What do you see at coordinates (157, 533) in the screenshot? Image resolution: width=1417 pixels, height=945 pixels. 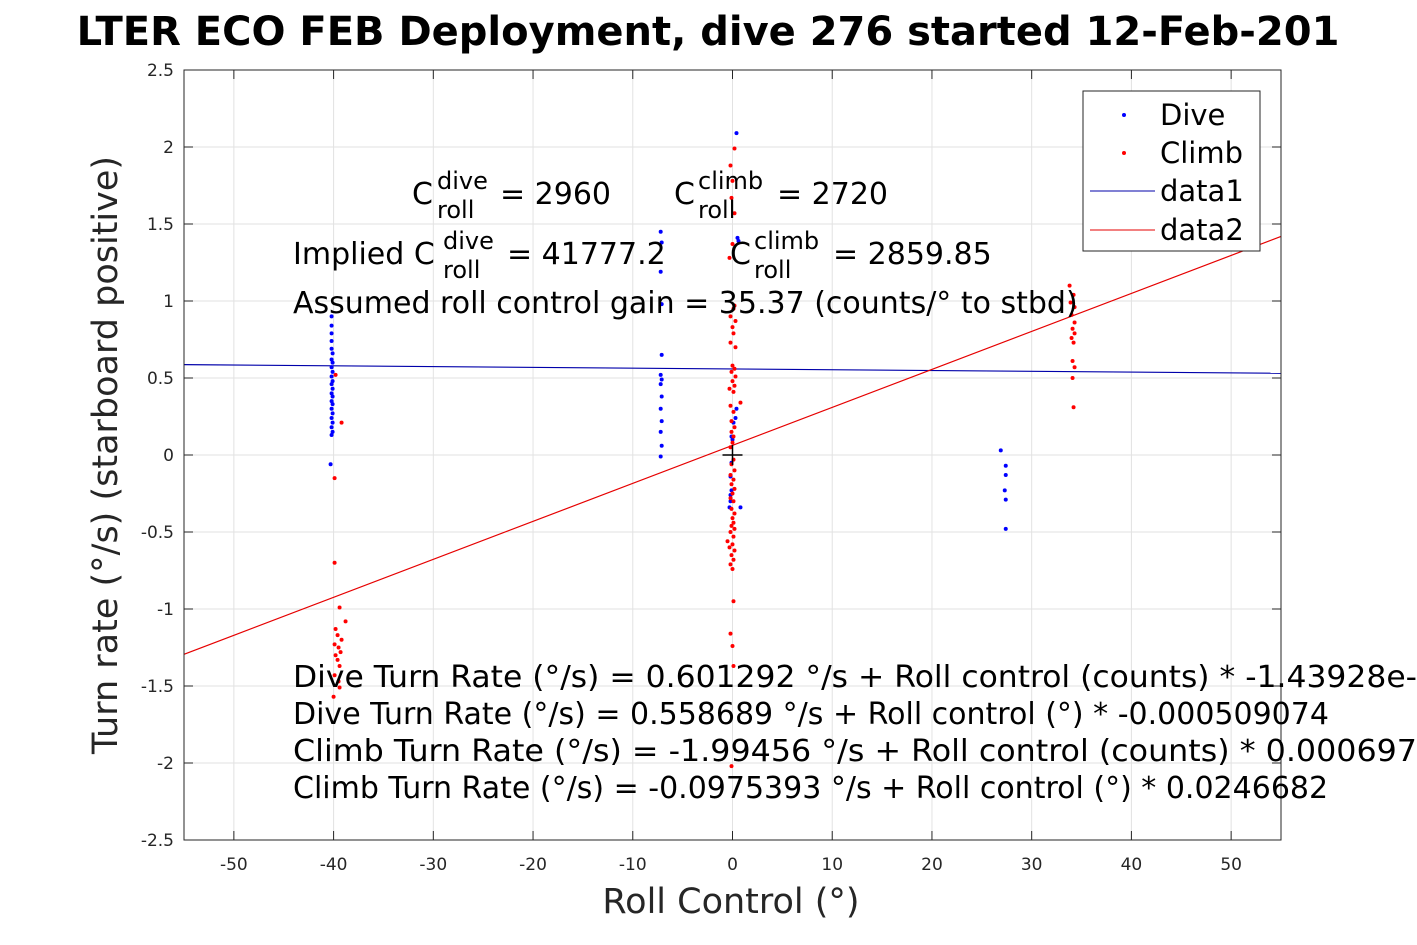 I see `y-tick-label: -0.5` at bounding box center [157, 533].